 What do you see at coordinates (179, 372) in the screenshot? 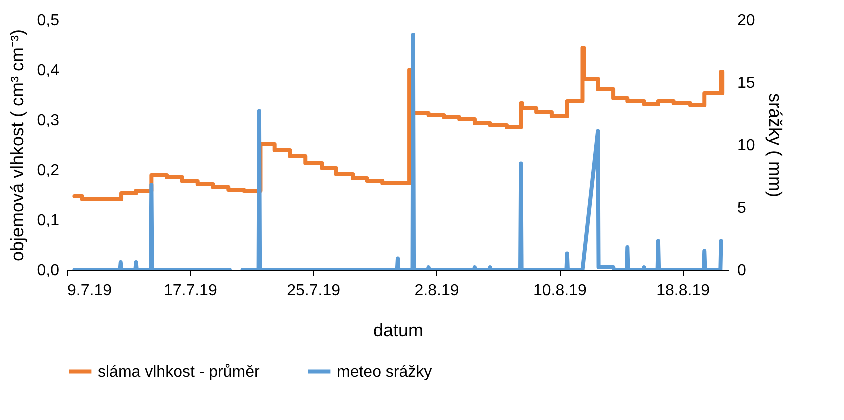
I see `legend-label: sláma vlhkost - průměr` at bounding box center [179, 372].